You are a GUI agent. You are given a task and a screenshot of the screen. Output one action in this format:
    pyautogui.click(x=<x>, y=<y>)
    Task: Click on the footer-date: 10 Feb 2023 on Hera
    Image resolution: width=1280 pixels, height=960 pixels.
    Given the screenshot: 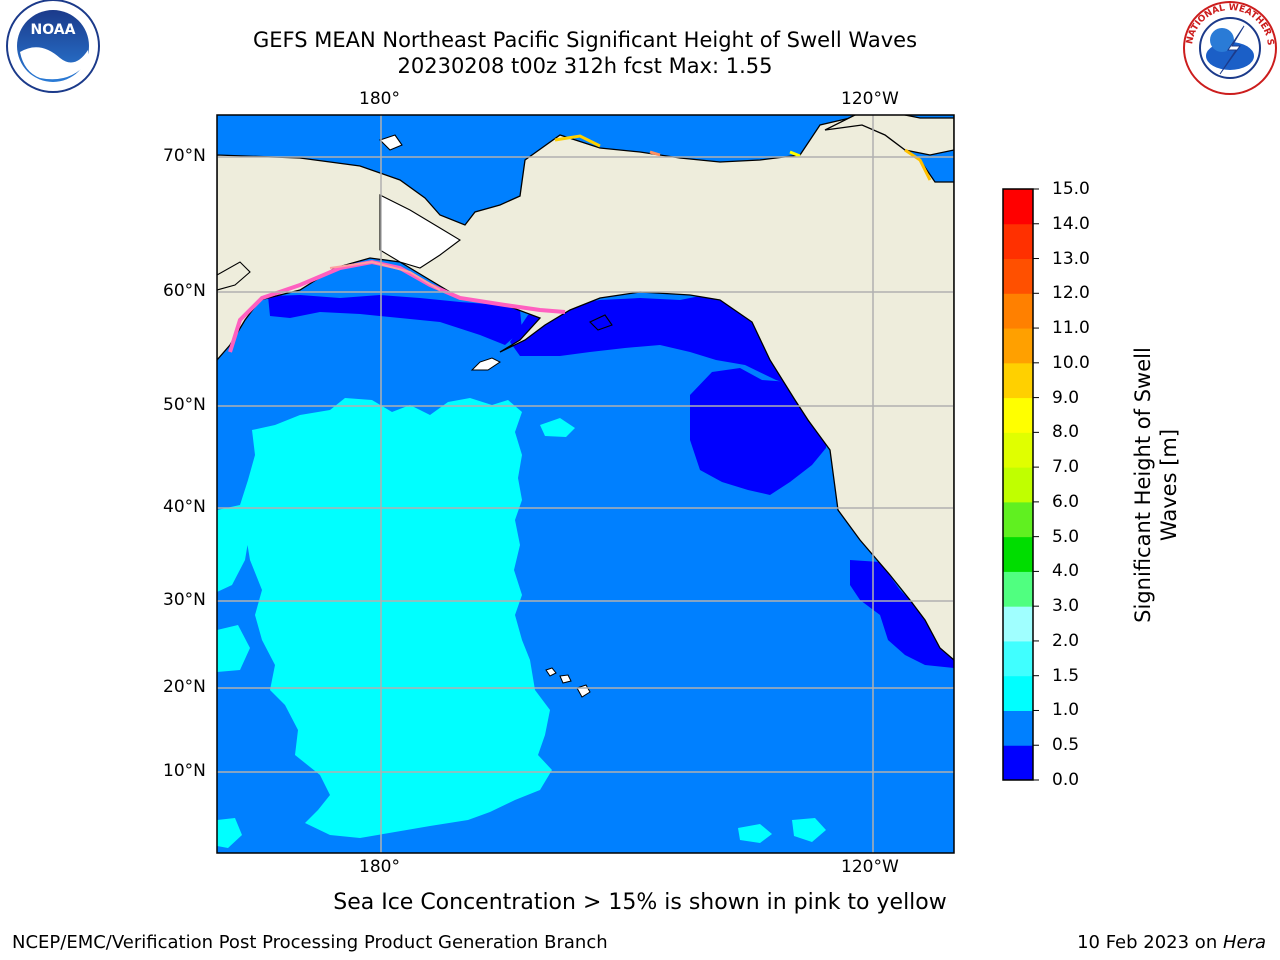 What is the action you would take?
    pyautogui.click(x=1171, y=942)
    